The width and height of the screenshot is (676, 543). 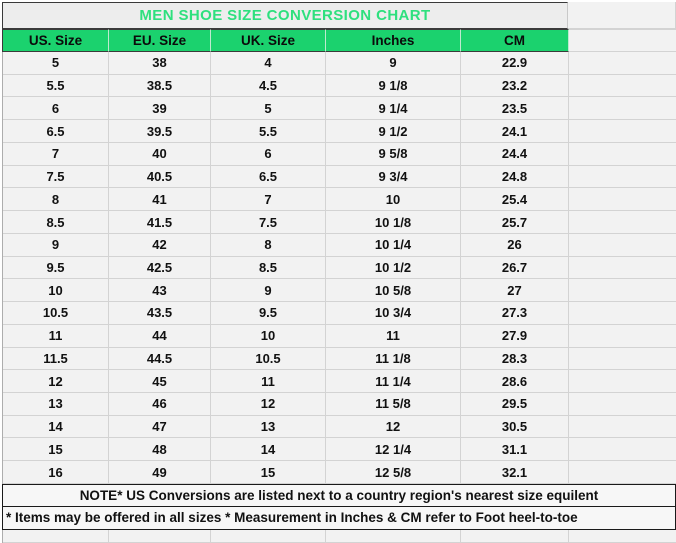 I want to click on table-row: 11 44 10 11 27.9, so click(x=339, y=336).